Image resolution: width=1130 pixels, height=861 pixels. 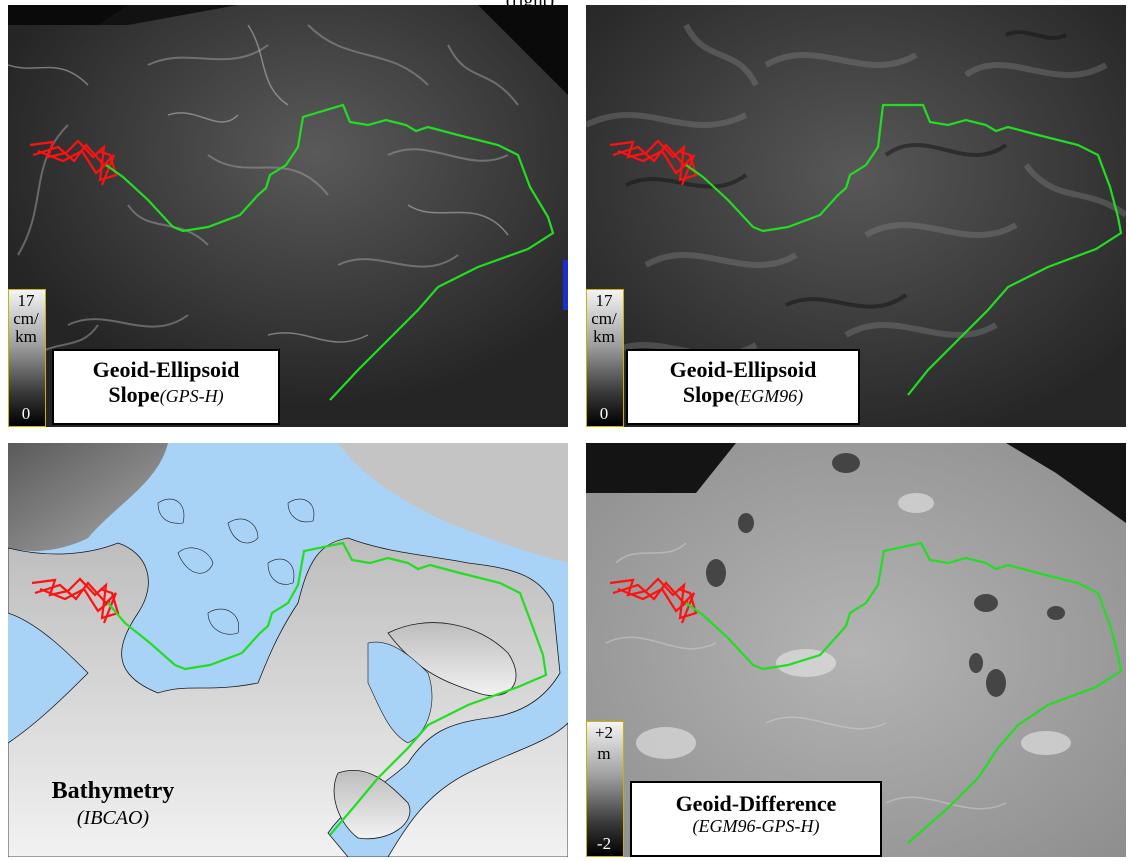 What do you see at coordinates (769, 396) in the screenshot?
I see `legend-source: (EGM96)` at bounding box center [769, 396].